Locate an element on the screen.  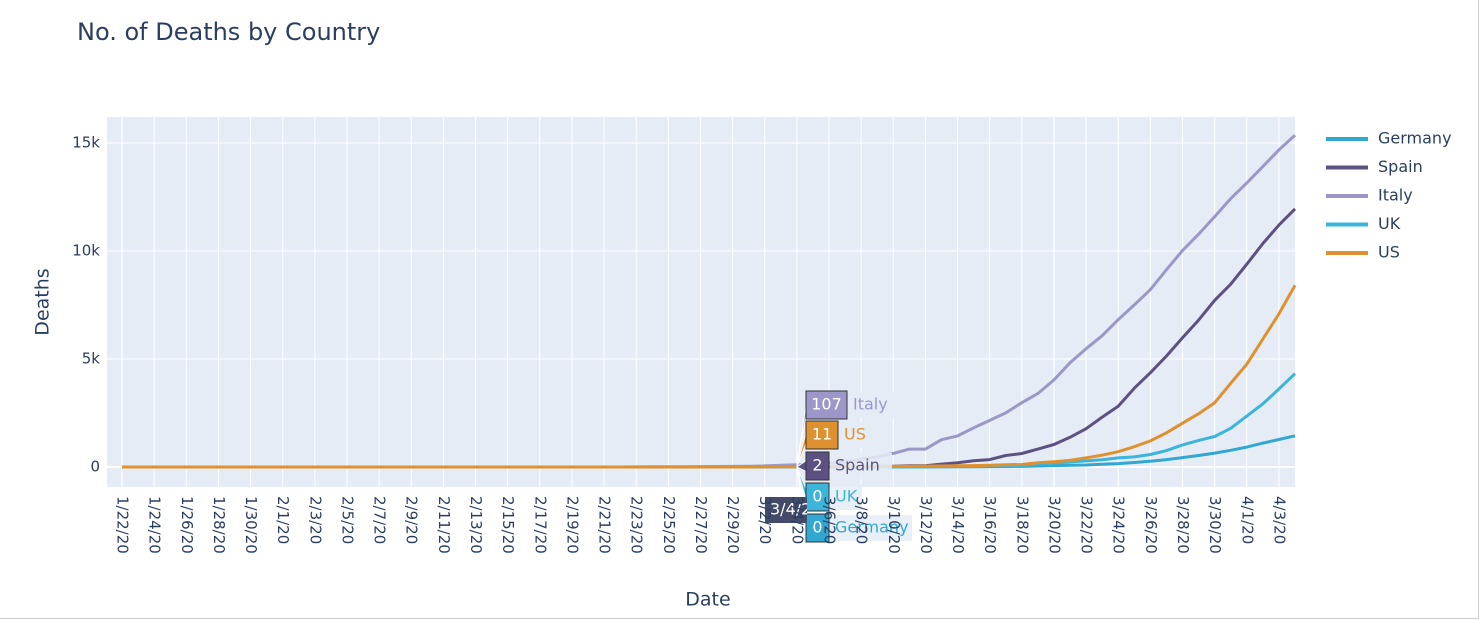
x-tick-label: 2/13/20 is located at coordinates (476, 525).